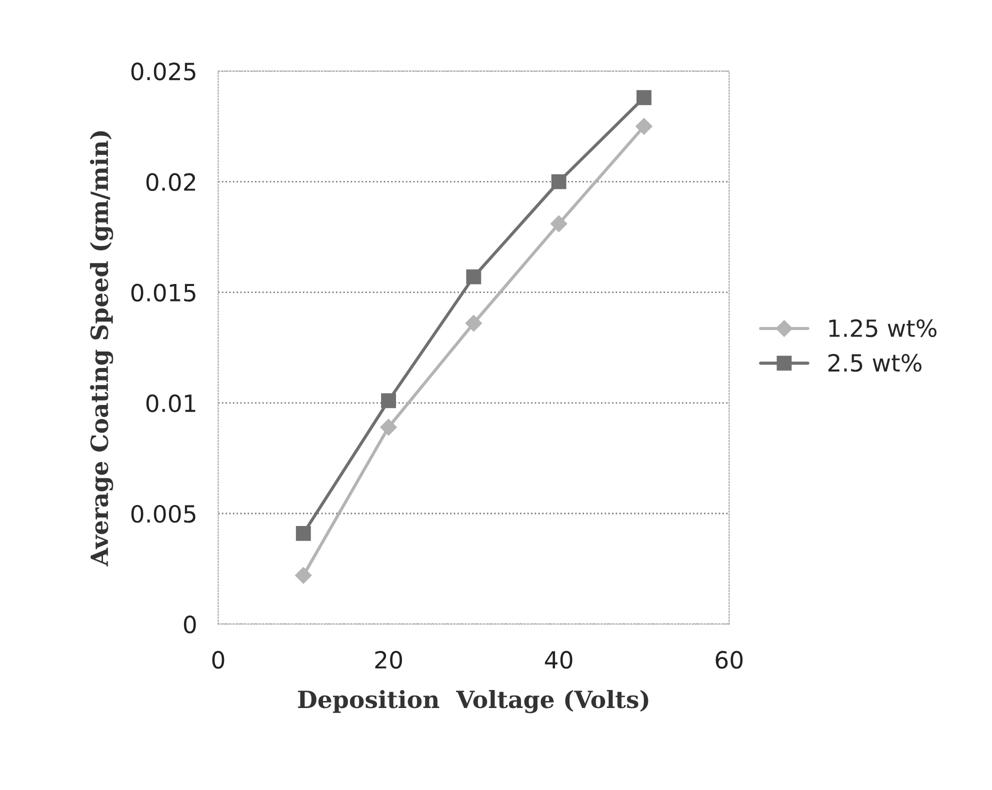  Describe the element at coordinates (875, 363) in the screenshot. I see `legend-label: 2.5 wt%` at that location.